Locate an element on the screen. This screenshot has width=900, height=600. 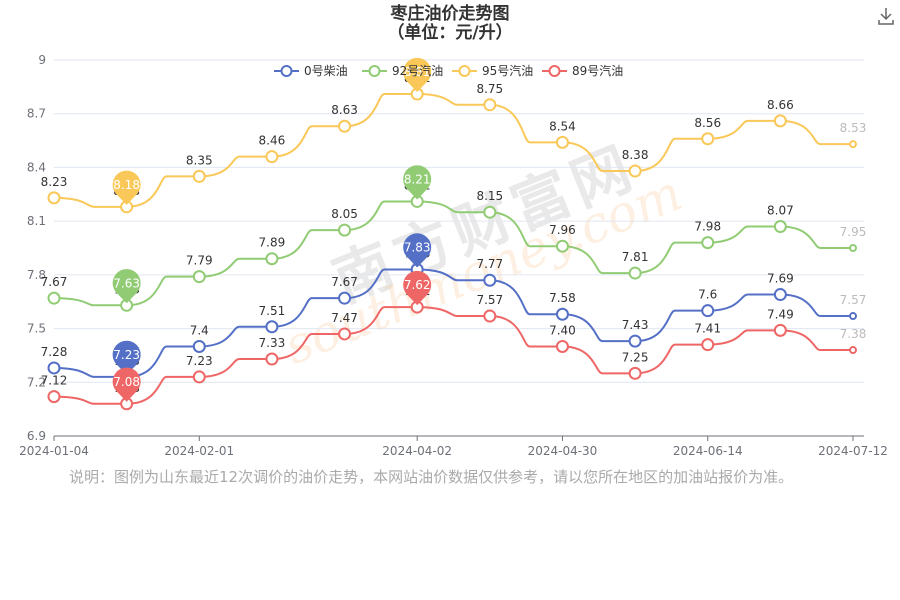
marker-pin: 7.63 is located at coordinates (126, 286).